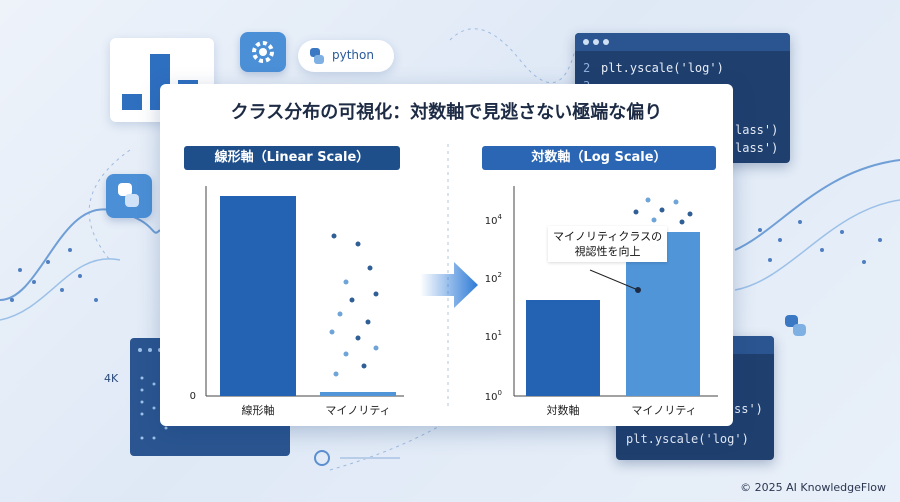 This screenshot has width=900, height=502. Describe the element at coordinates (638, 290) in the screenshot. I see `annotation-point` at that location.